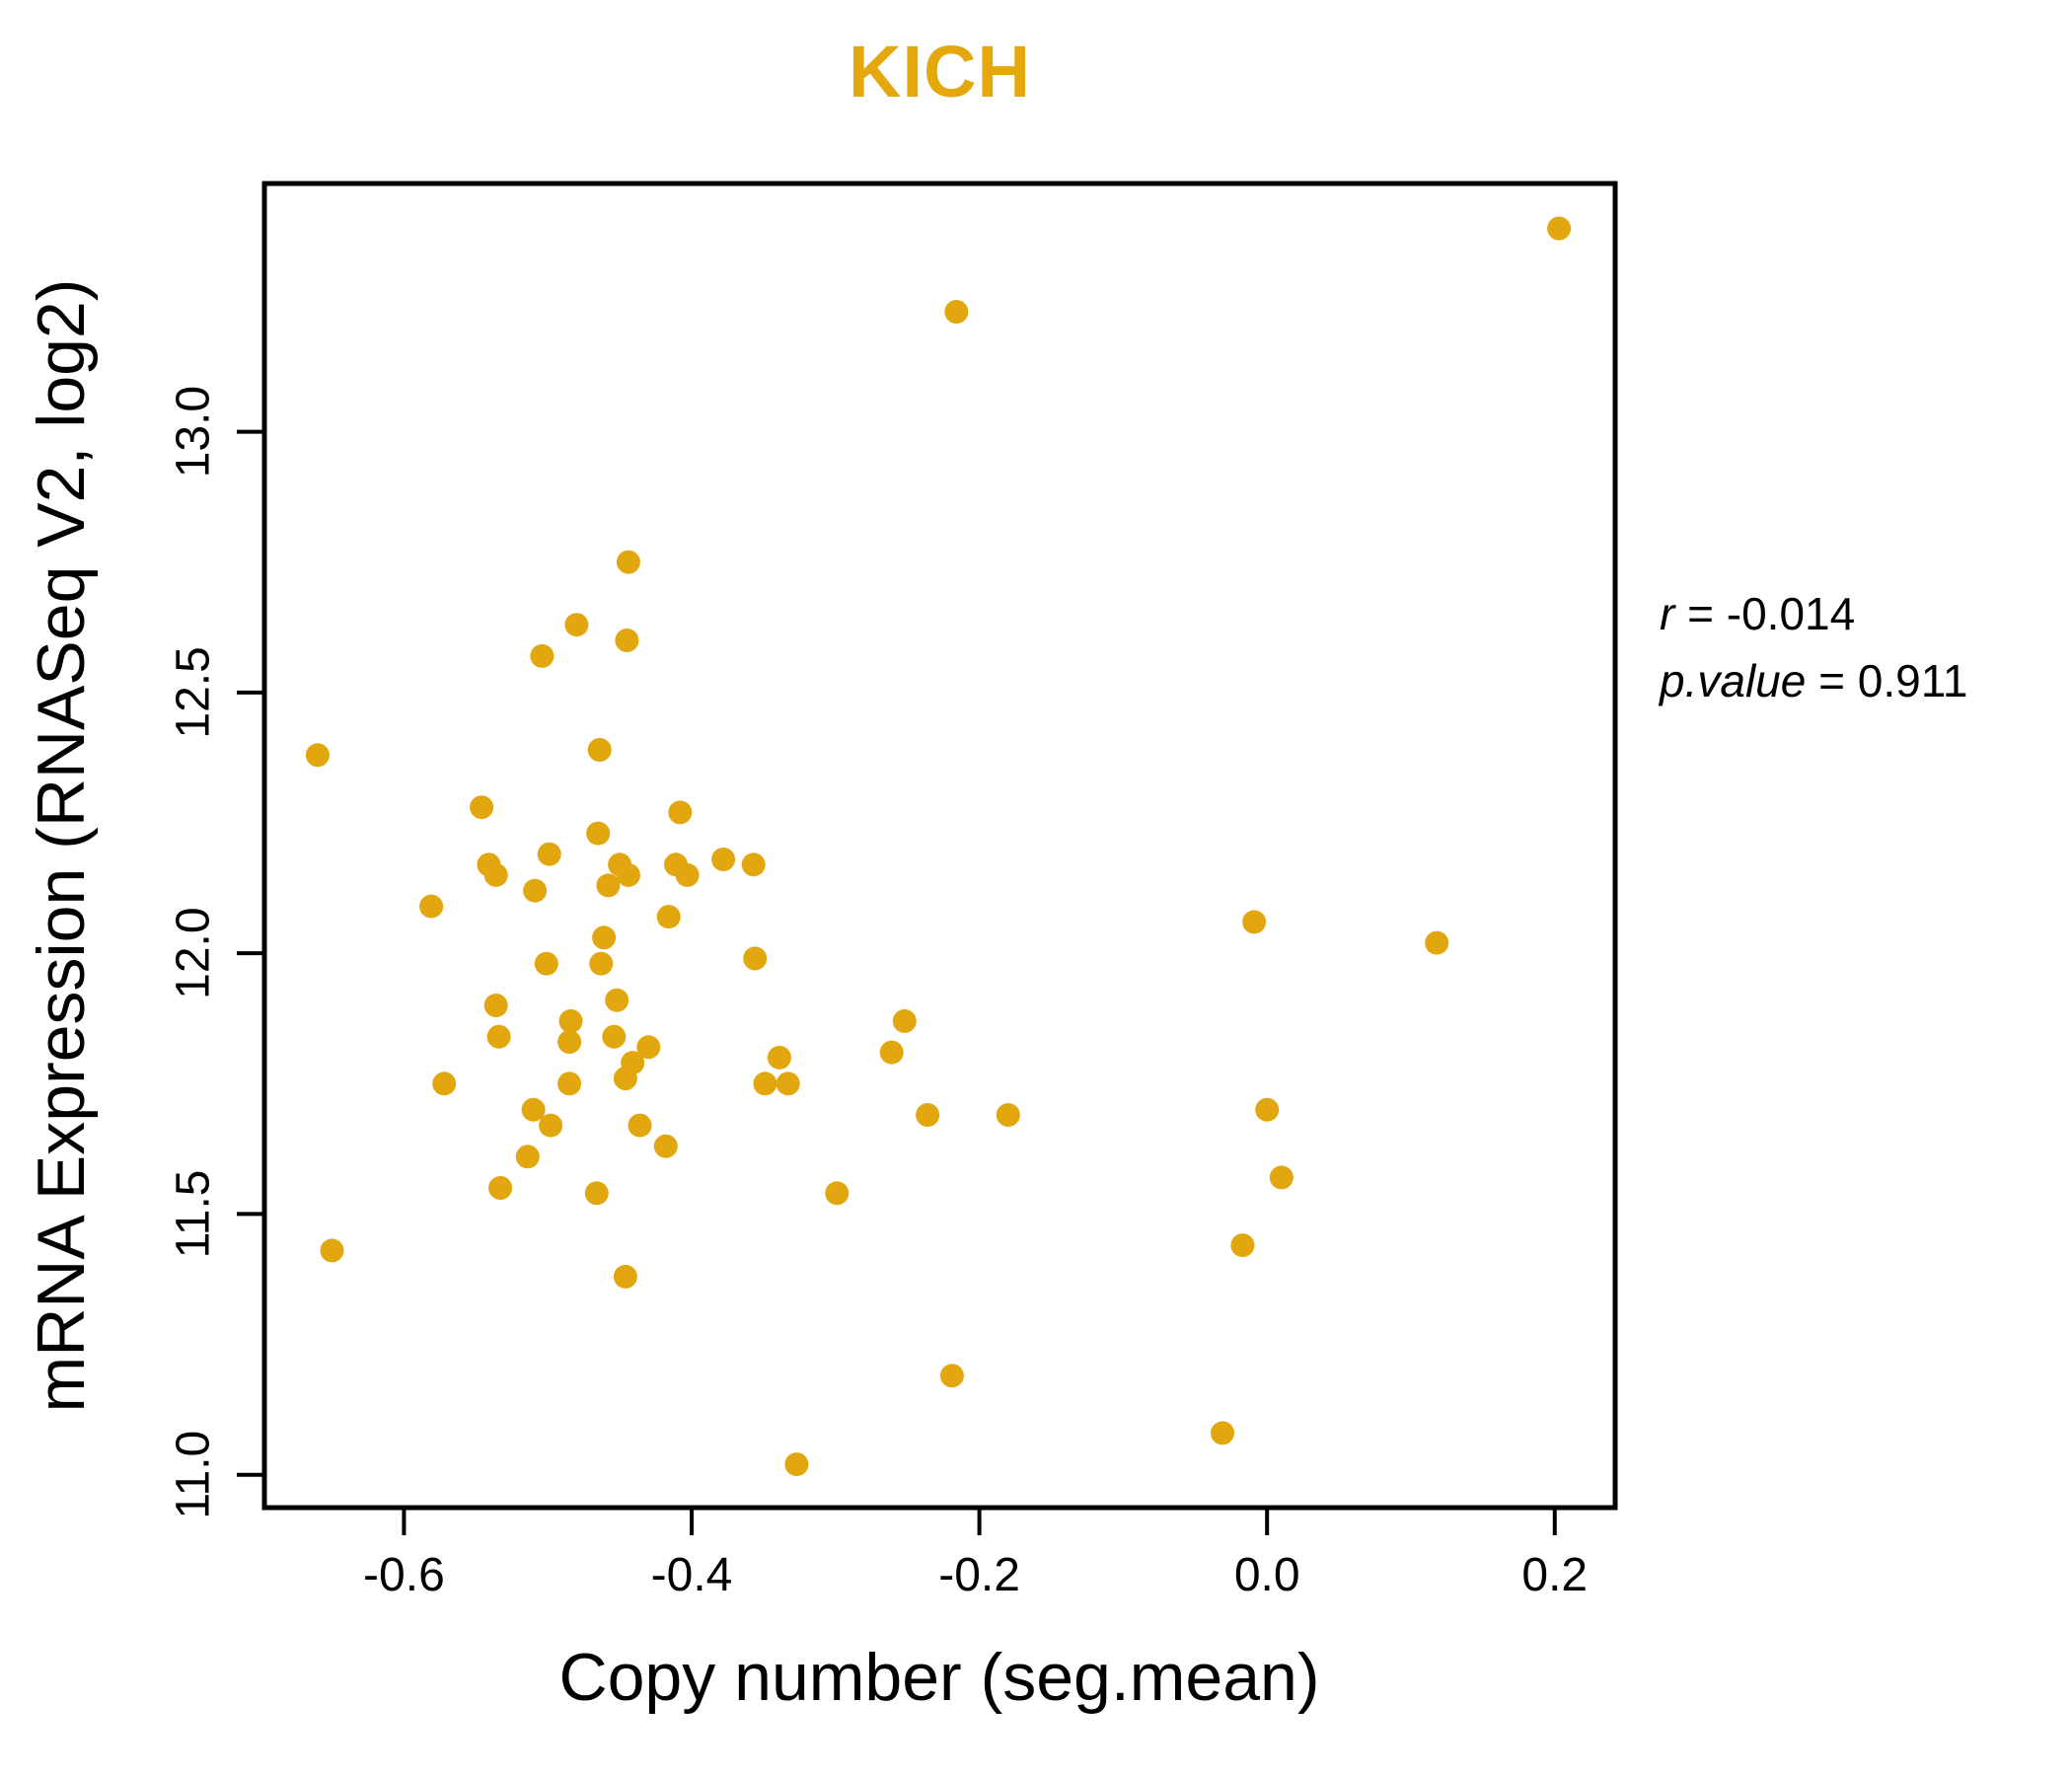  Describe the element at coordinates (1913, 681) in the screenshot. I see `p-value: 0.911` at that location.